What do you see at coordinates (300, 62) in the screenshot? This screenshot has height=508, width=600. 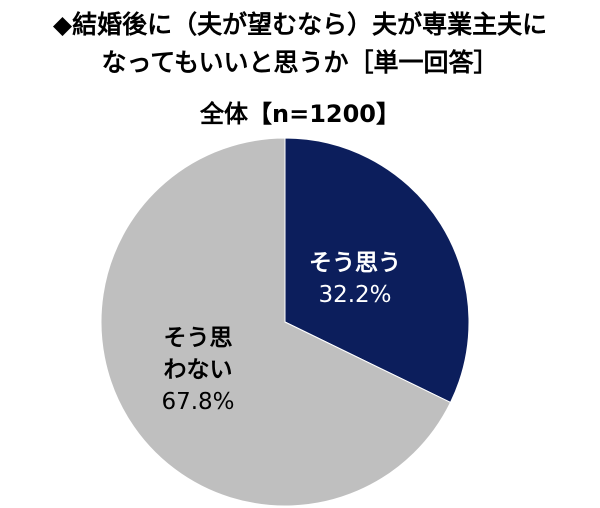 I see `chart-title-line-2: なってもいいと思うか［単一回答］` at bounding box center [300, 62].